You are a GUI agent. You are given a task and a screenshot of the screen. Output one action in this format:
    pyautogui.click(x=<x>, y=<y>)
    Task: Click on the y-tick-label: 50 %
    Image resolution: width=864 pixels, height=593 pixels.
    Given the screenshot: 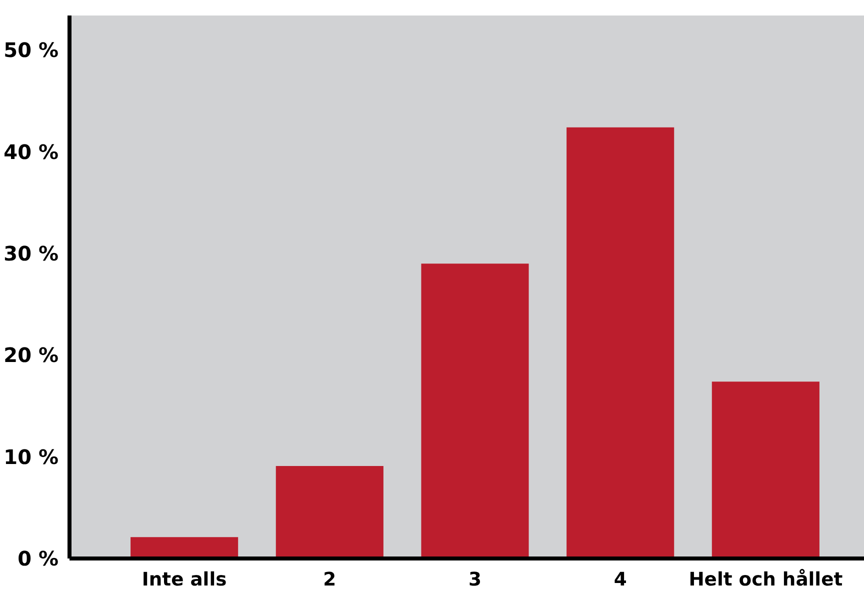 What is the action you would take?
    pyautogui.click(x=31, y=50)
    